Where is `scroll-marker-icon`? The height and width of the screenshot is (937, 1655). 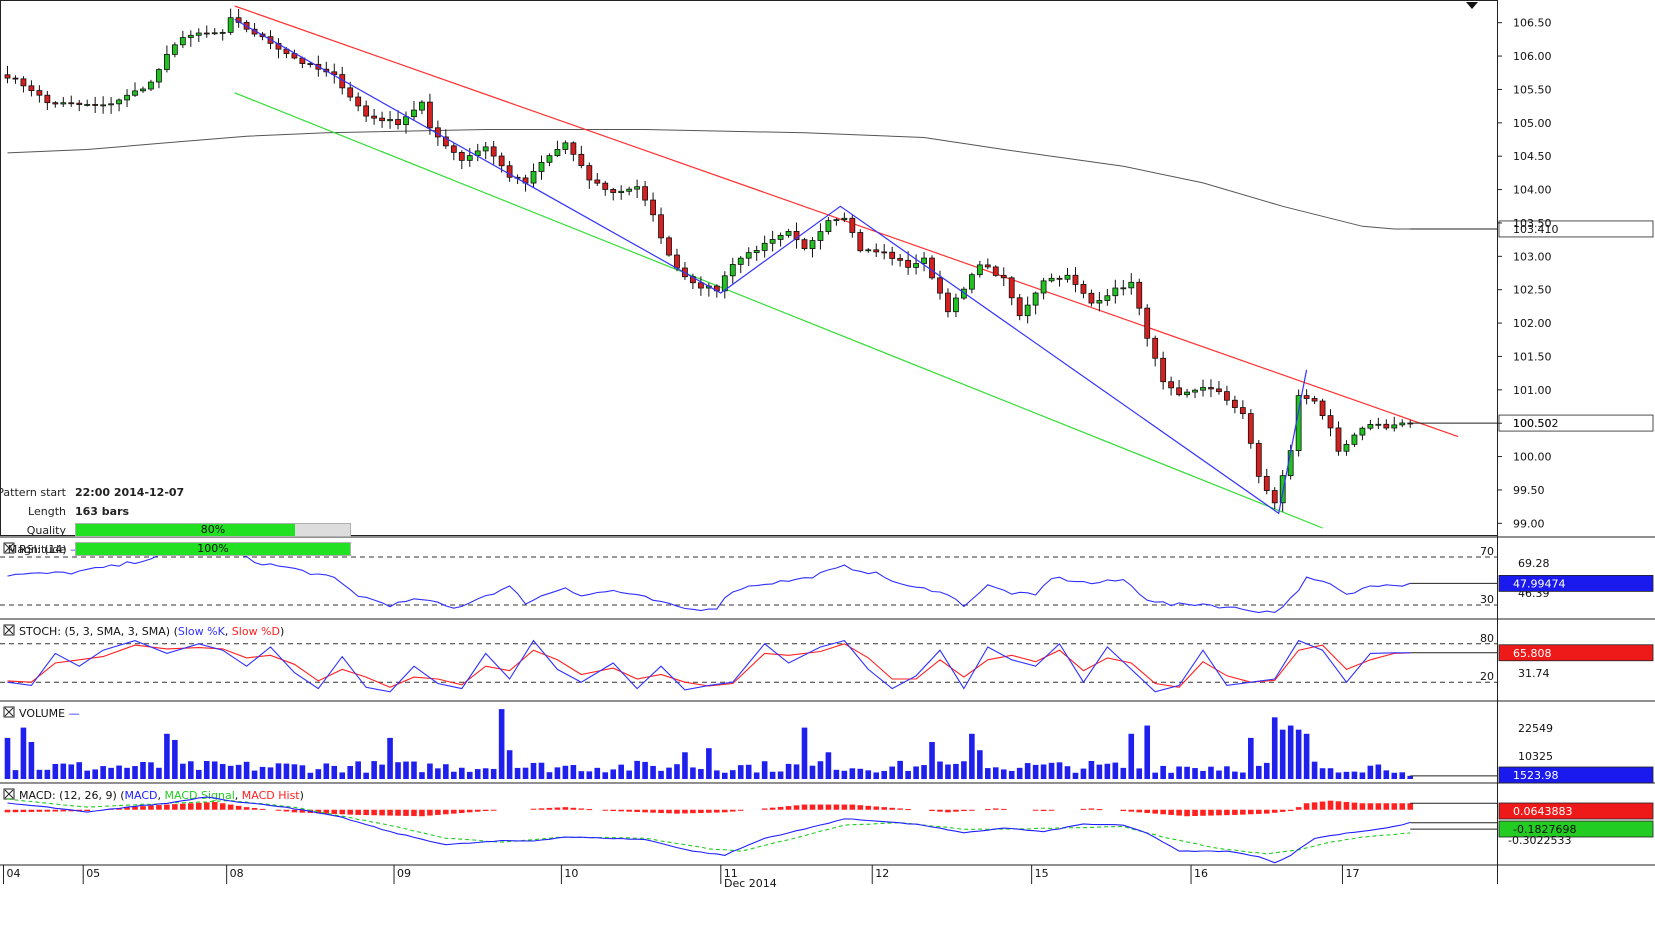 scroll-marker-icon is located at coordinates (1472, 5).